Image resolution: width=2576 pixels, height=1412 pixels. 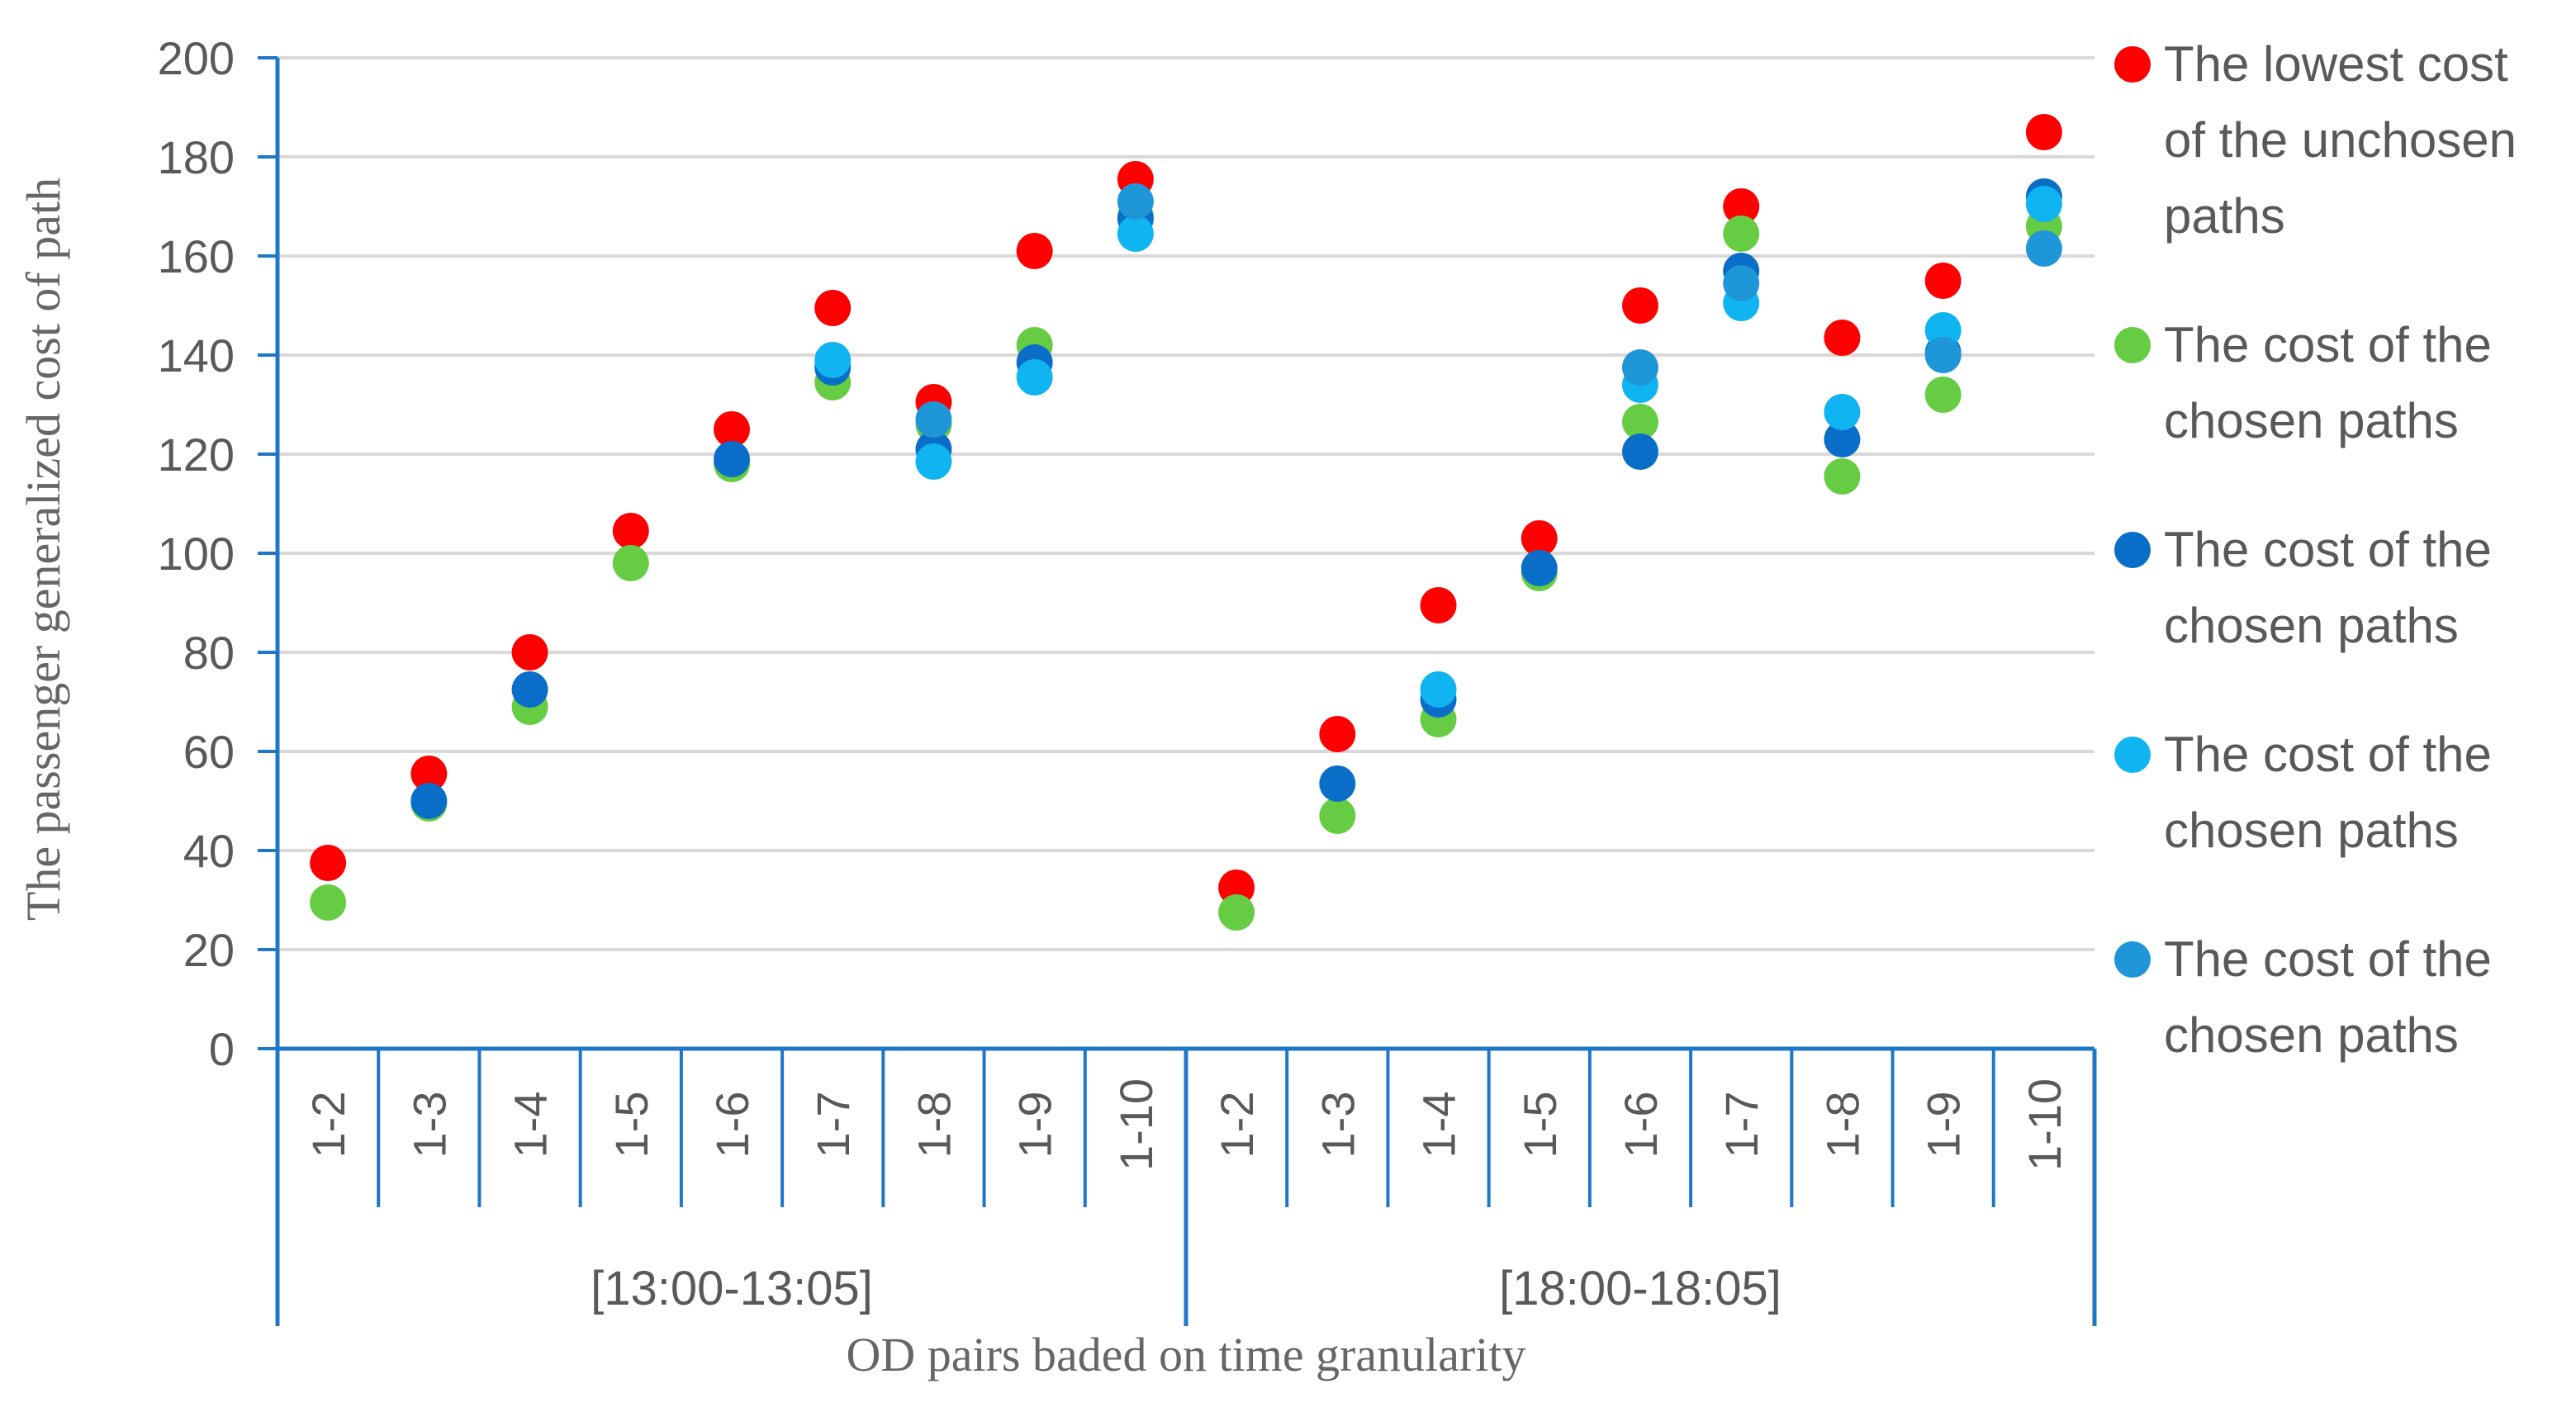 I want to click on legend-label: The lowest cost of the unchosen paths, so click(x=2340, y=140).